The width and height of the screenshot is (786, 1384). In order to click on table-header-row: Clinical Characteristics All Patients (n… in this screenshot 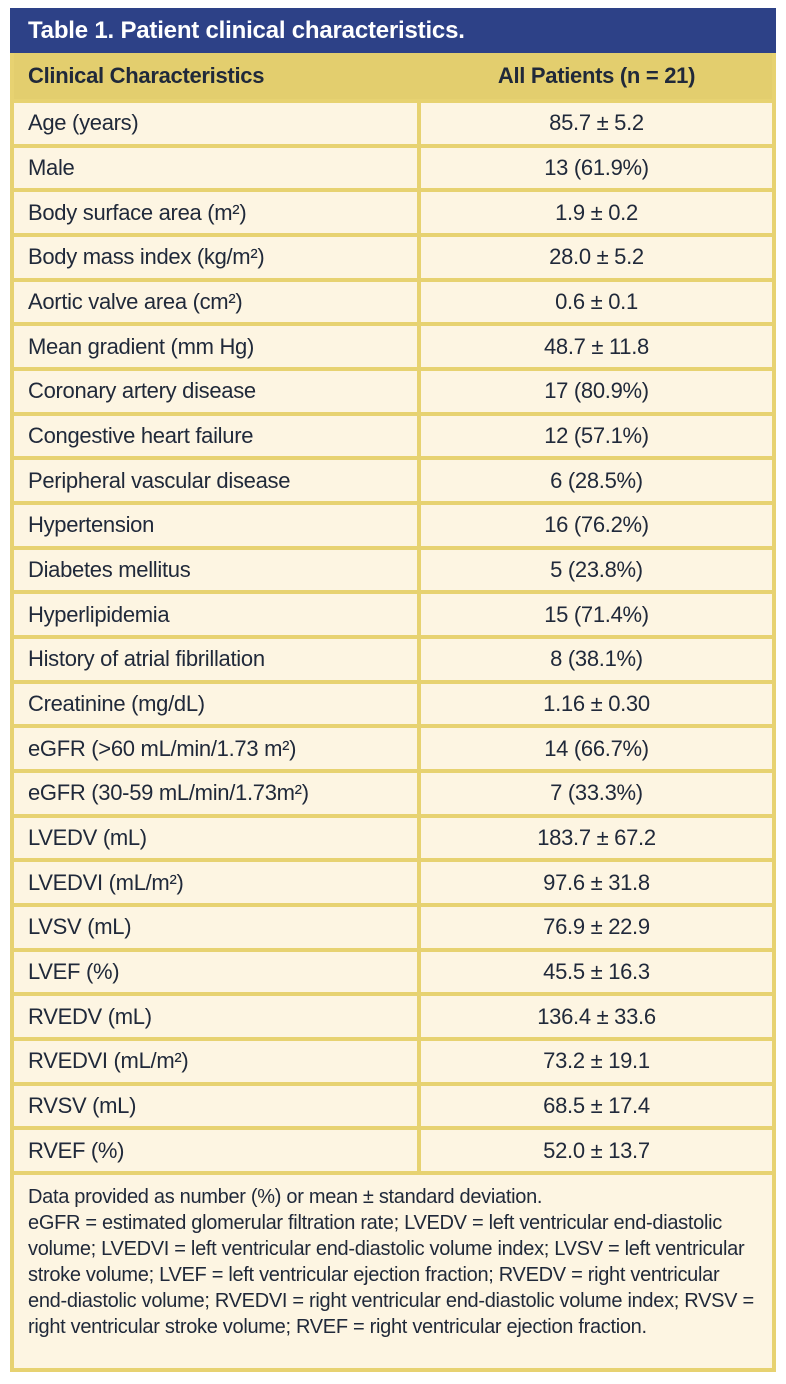, I will do `click(393, 76)`.